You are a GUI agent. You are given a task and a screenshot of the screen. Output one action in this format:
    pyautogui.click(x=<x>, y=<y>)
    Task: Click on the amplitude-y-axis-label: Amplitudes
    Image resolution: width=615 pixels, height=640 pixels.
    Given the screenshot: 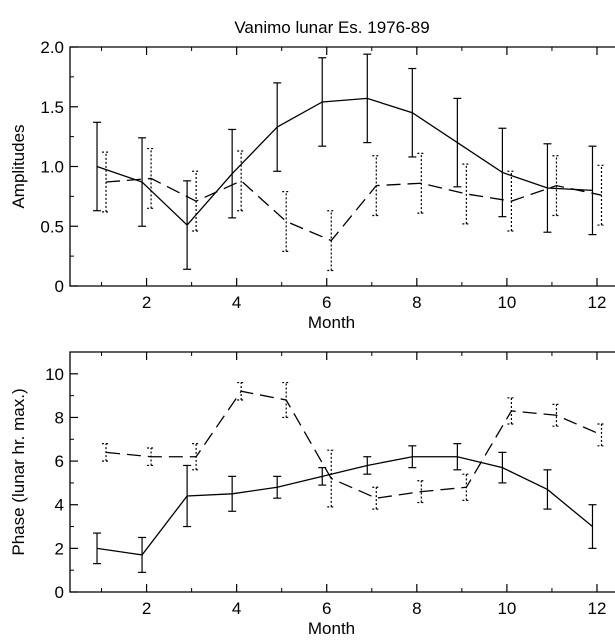 What is the action you would take?
    pyautogui.click(x=18, y=166)
    